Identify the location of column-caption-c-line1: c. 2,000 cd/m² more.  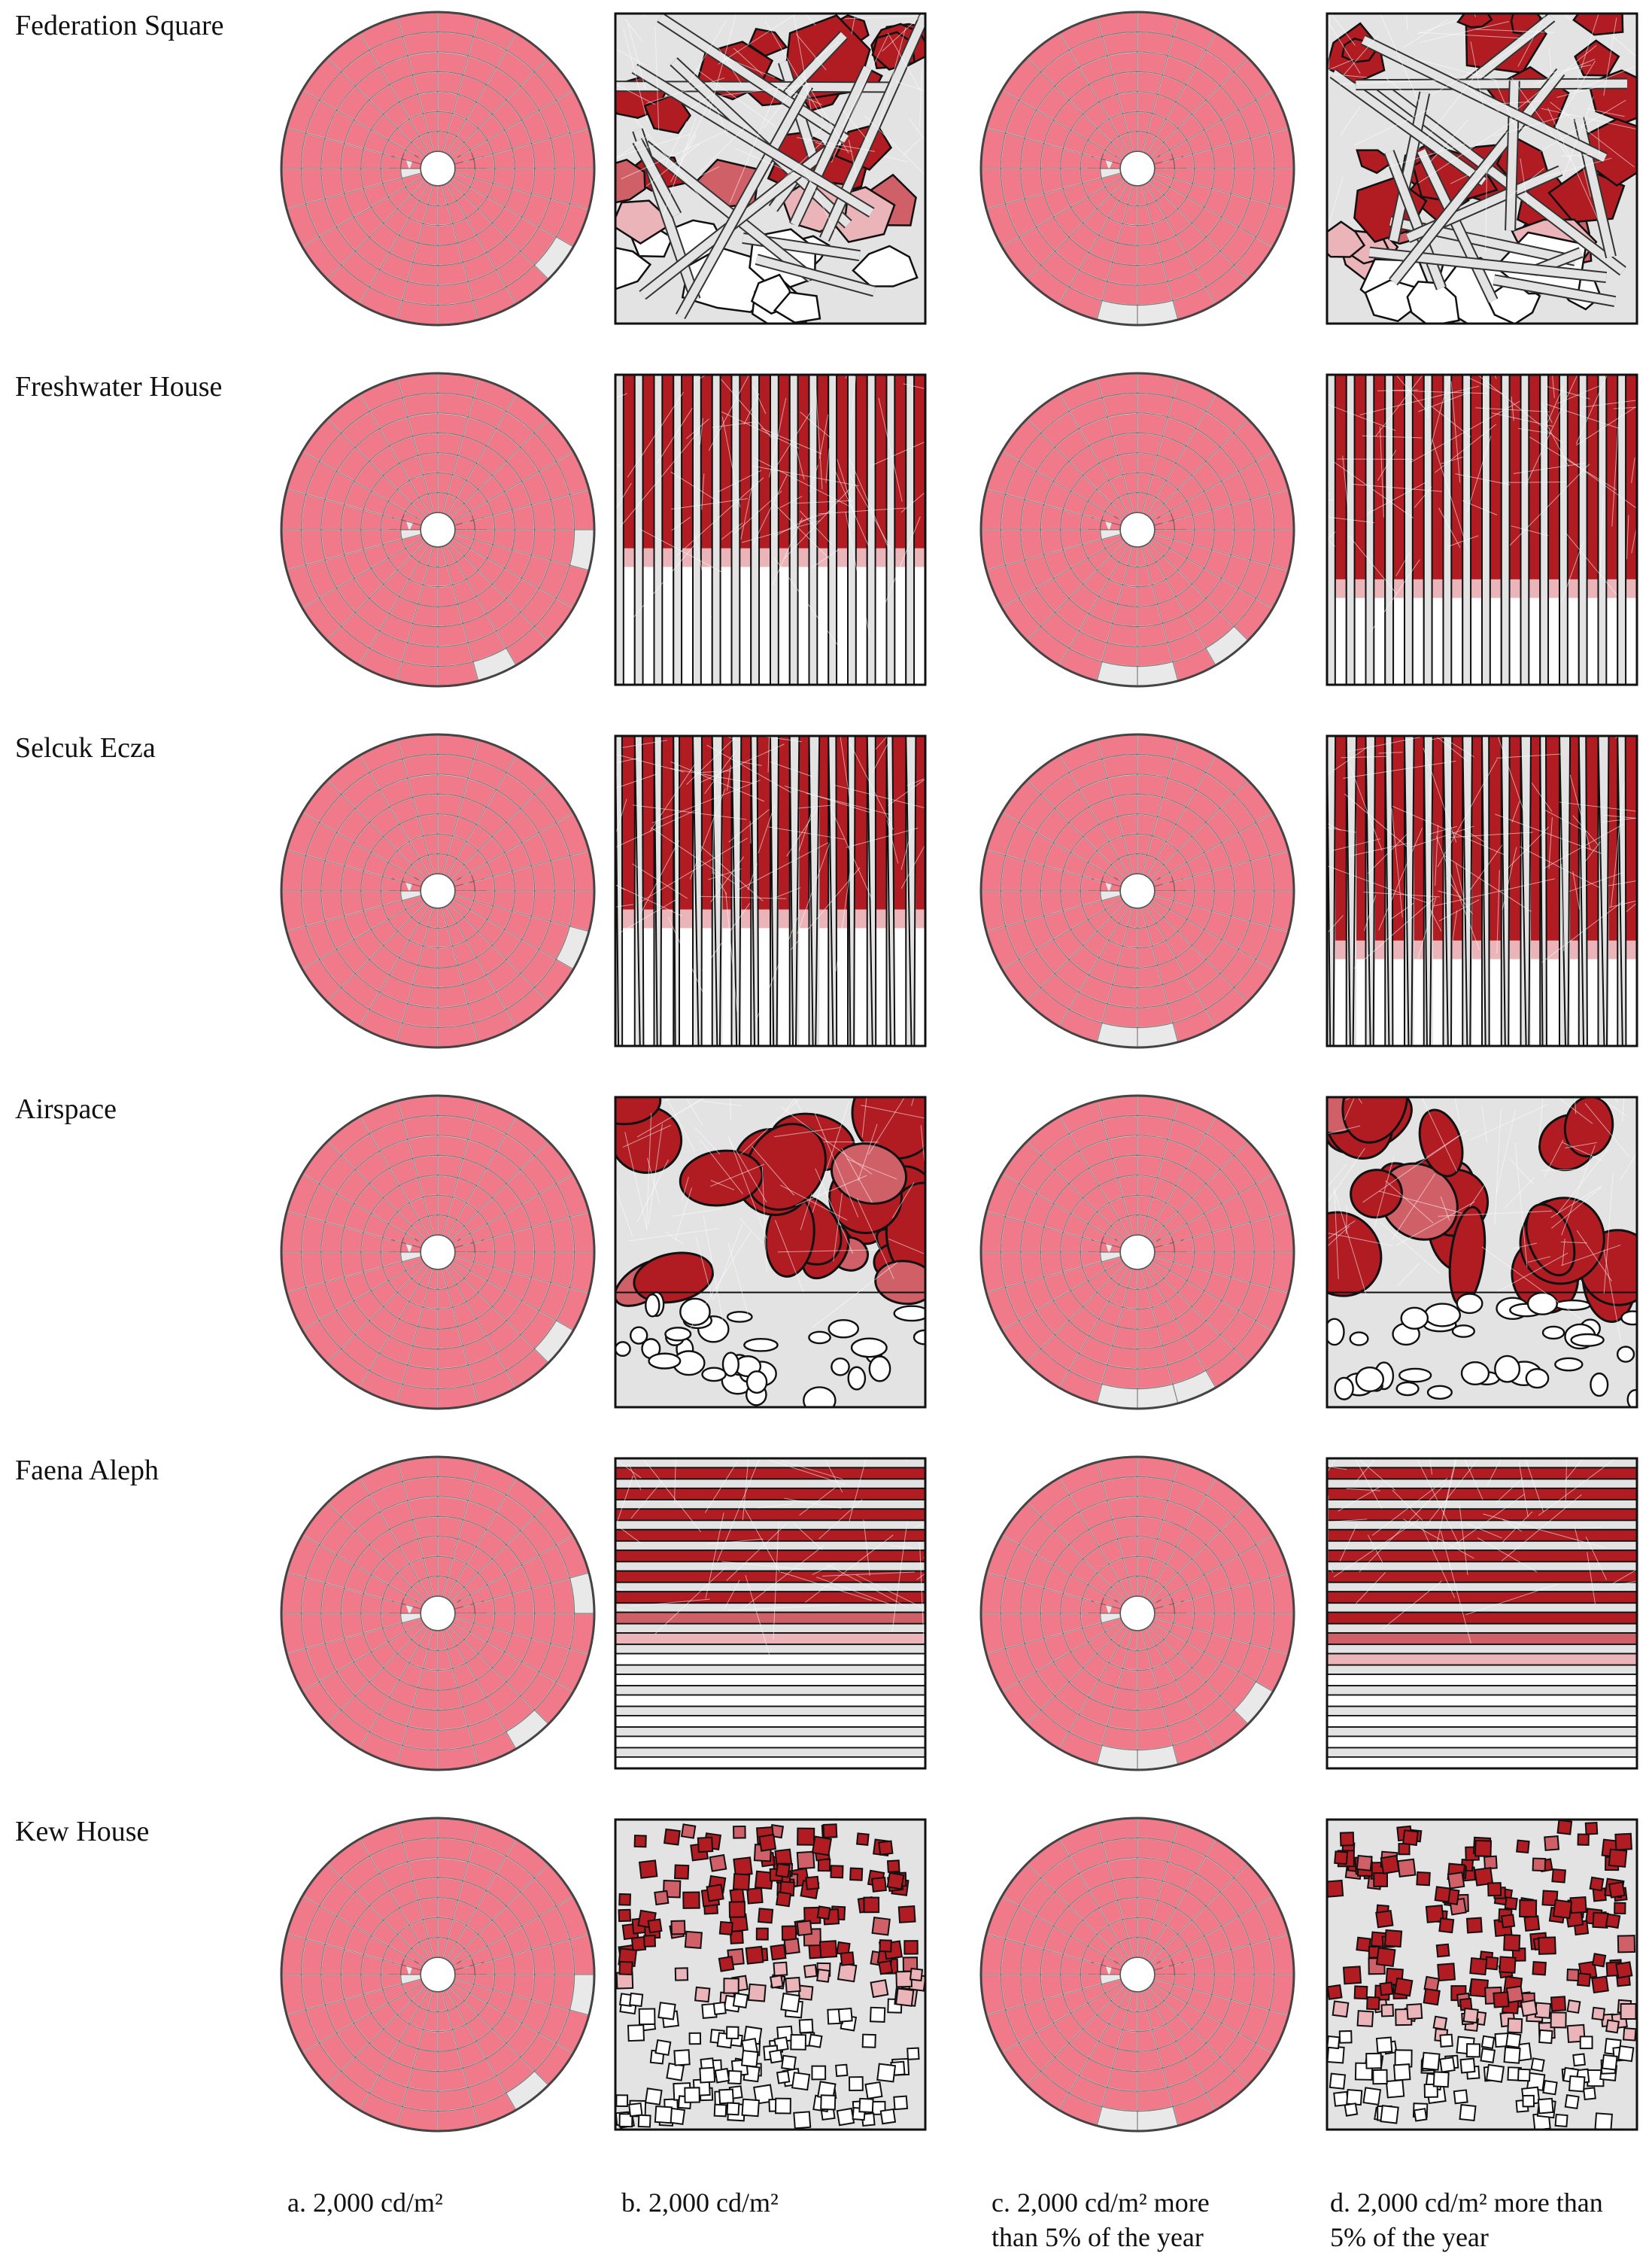
(1101, 2203).